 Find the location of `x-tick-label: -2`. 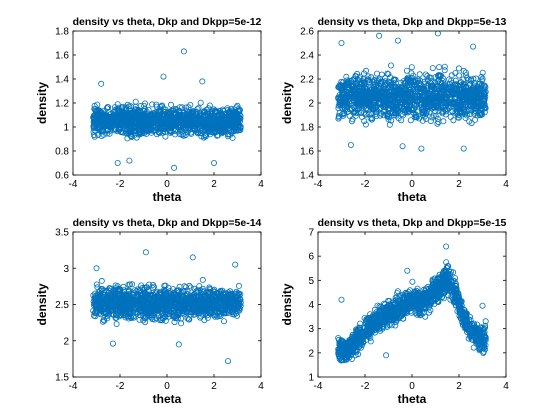

x-tick-label: -2 is located at coordinates (365, 184).